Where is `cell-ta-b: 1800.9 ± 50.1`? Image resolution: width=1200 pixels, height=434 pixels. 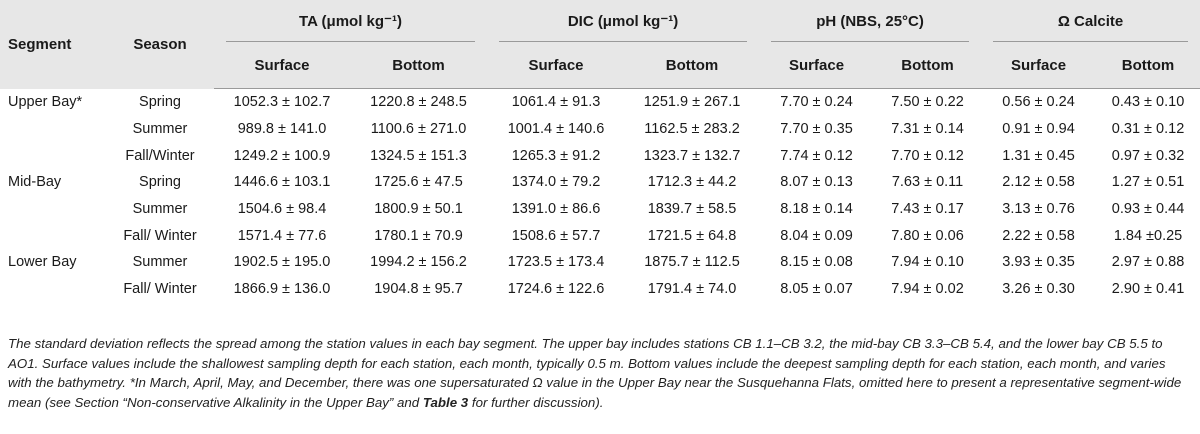 cell-ta-b: 1800.9 ± 50.1 is located at coordinates (418, 209).